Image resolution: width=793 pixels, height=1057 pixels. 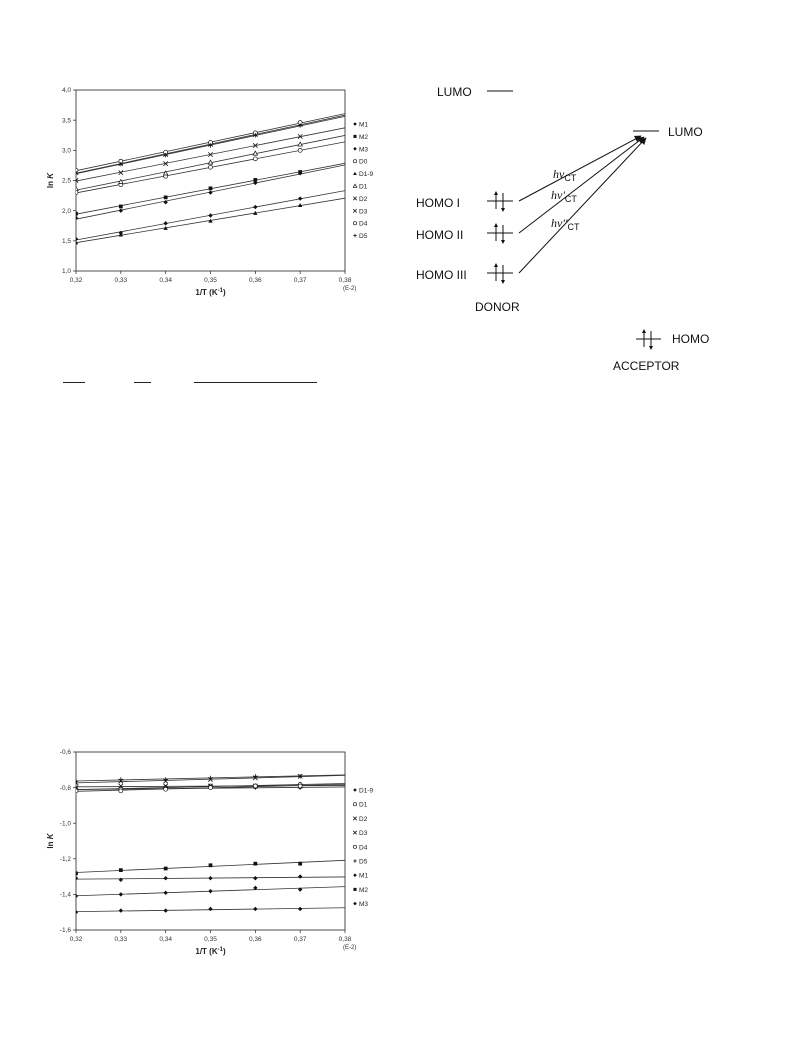 What do you see at coordinates (685, 132) in the screenshot?
I see `lumo-acceptor-label: LUMO` at bounding box center [685, 132].